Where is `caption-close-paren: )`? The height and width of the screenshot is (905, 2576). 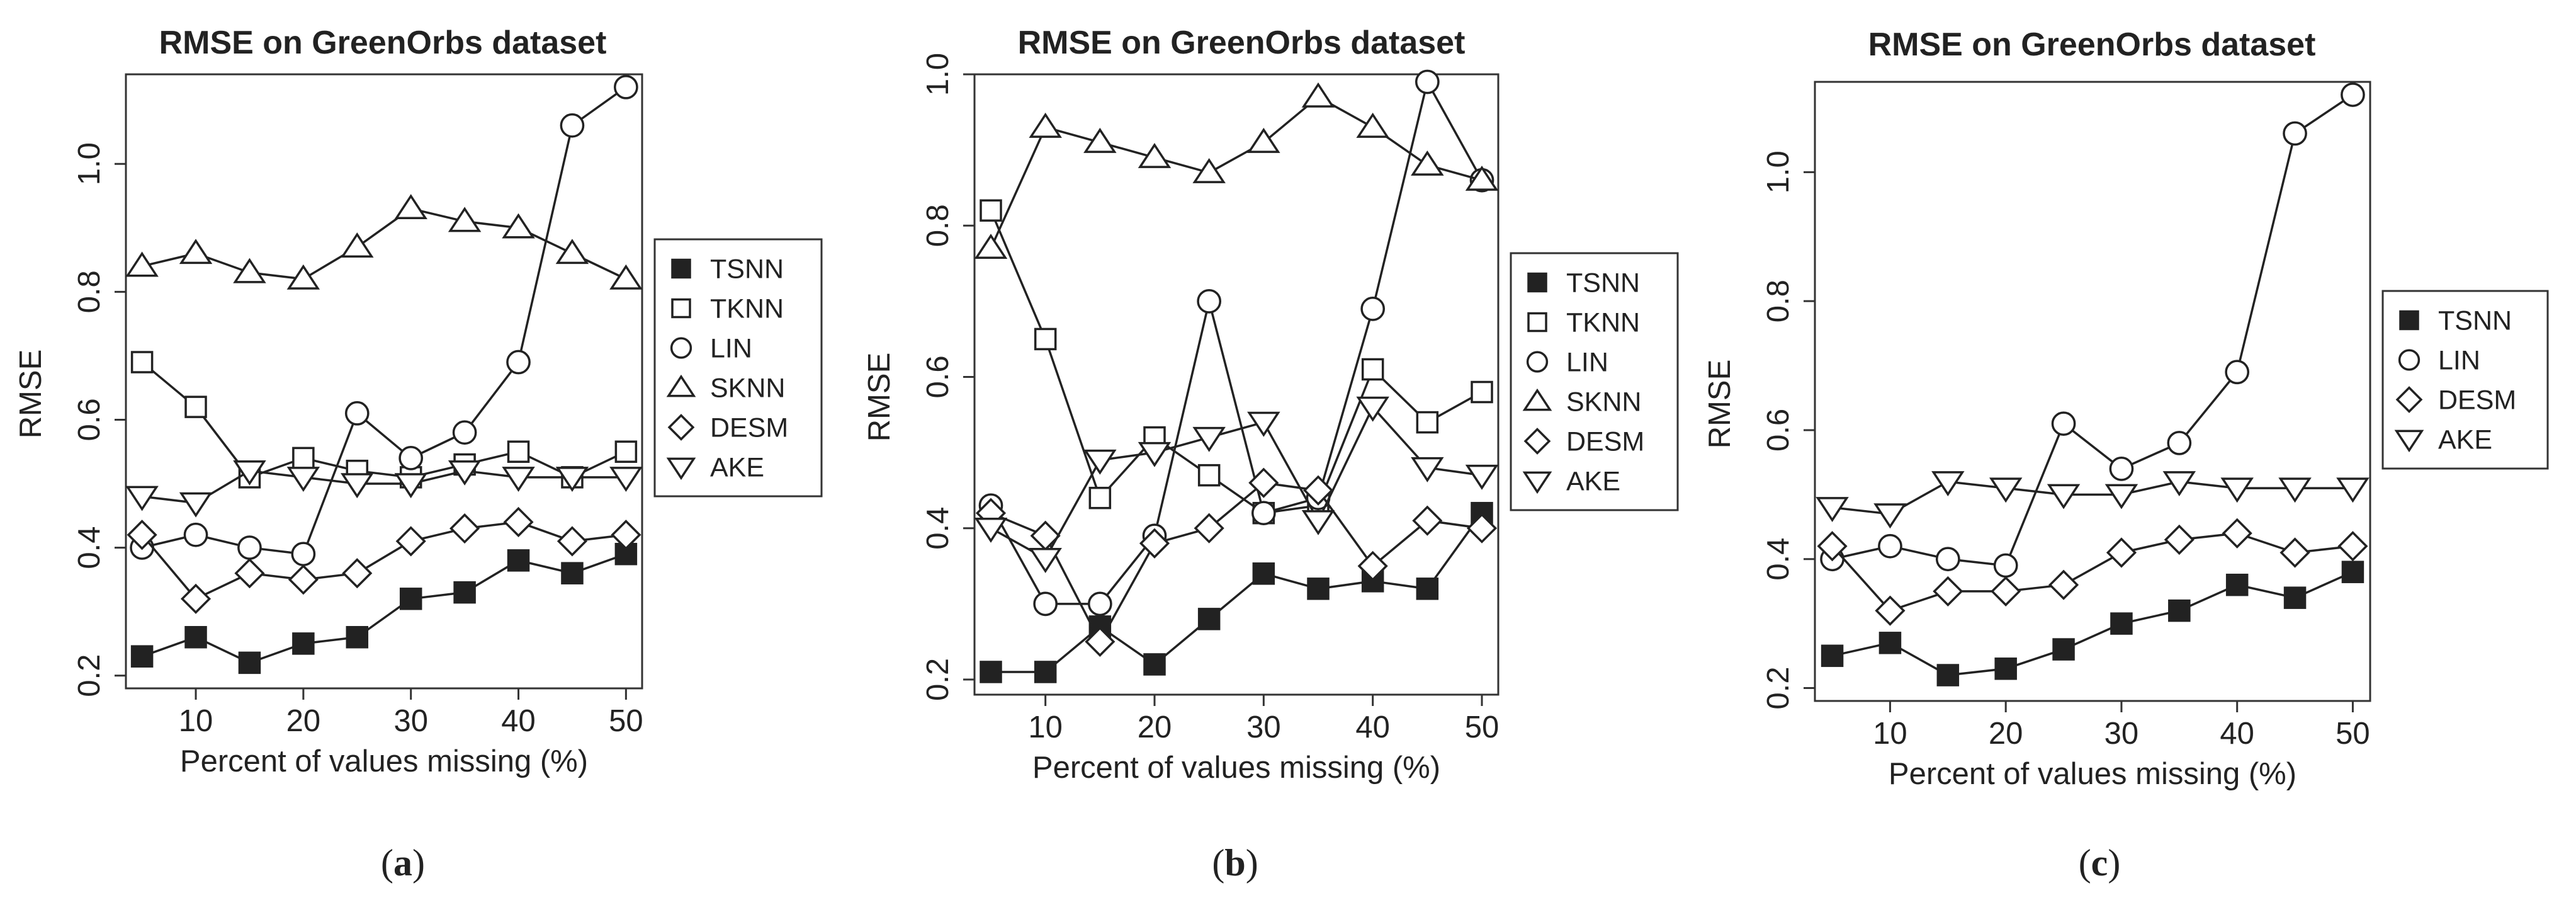 caption-close-paren: ) is located at coordinates (1252, 863).